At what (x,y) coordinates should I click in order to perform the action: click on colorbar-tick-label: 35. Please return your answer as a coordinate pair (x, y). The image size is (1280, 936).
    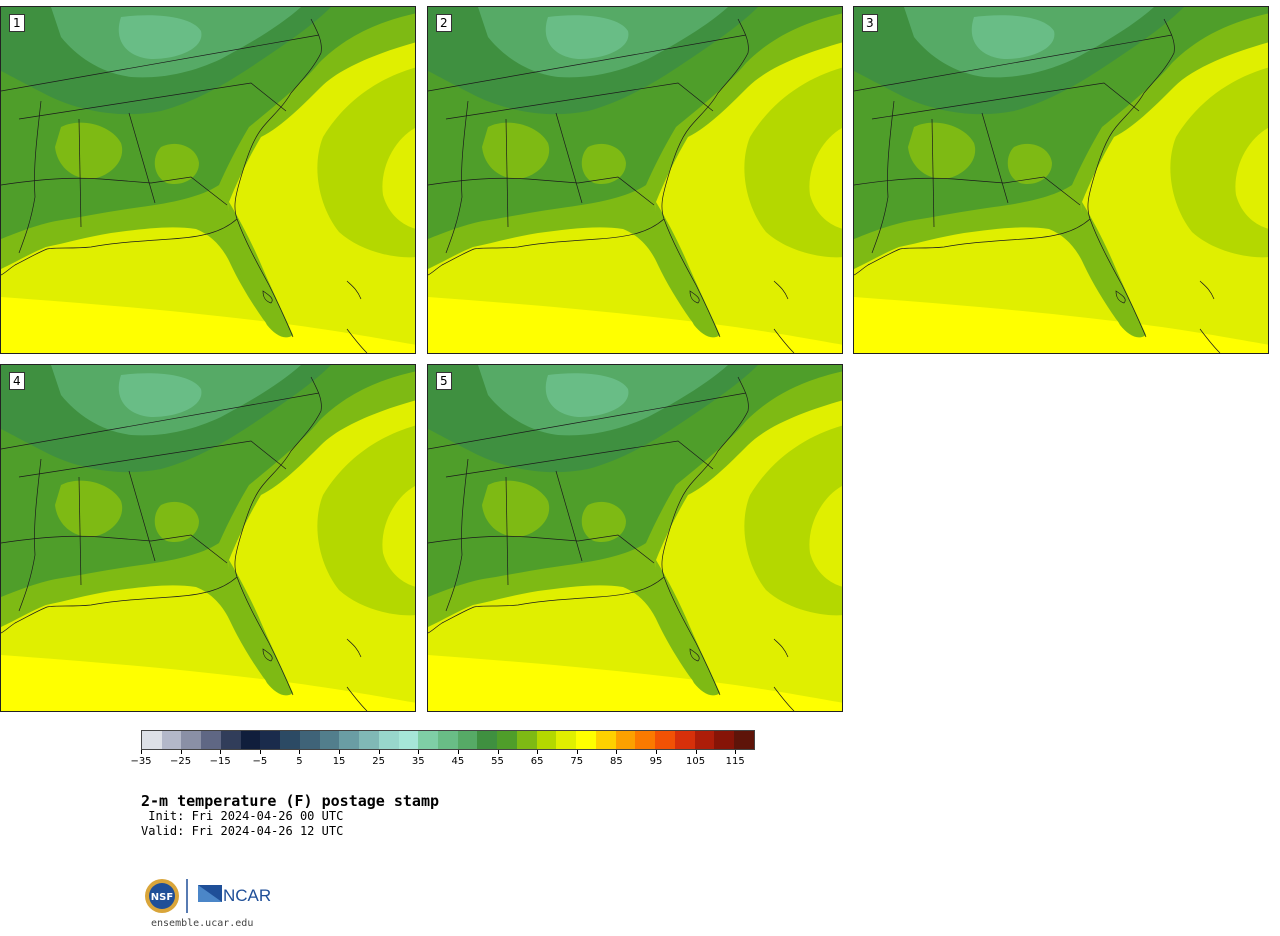
    Looking at the image, I should click on (418, 761).